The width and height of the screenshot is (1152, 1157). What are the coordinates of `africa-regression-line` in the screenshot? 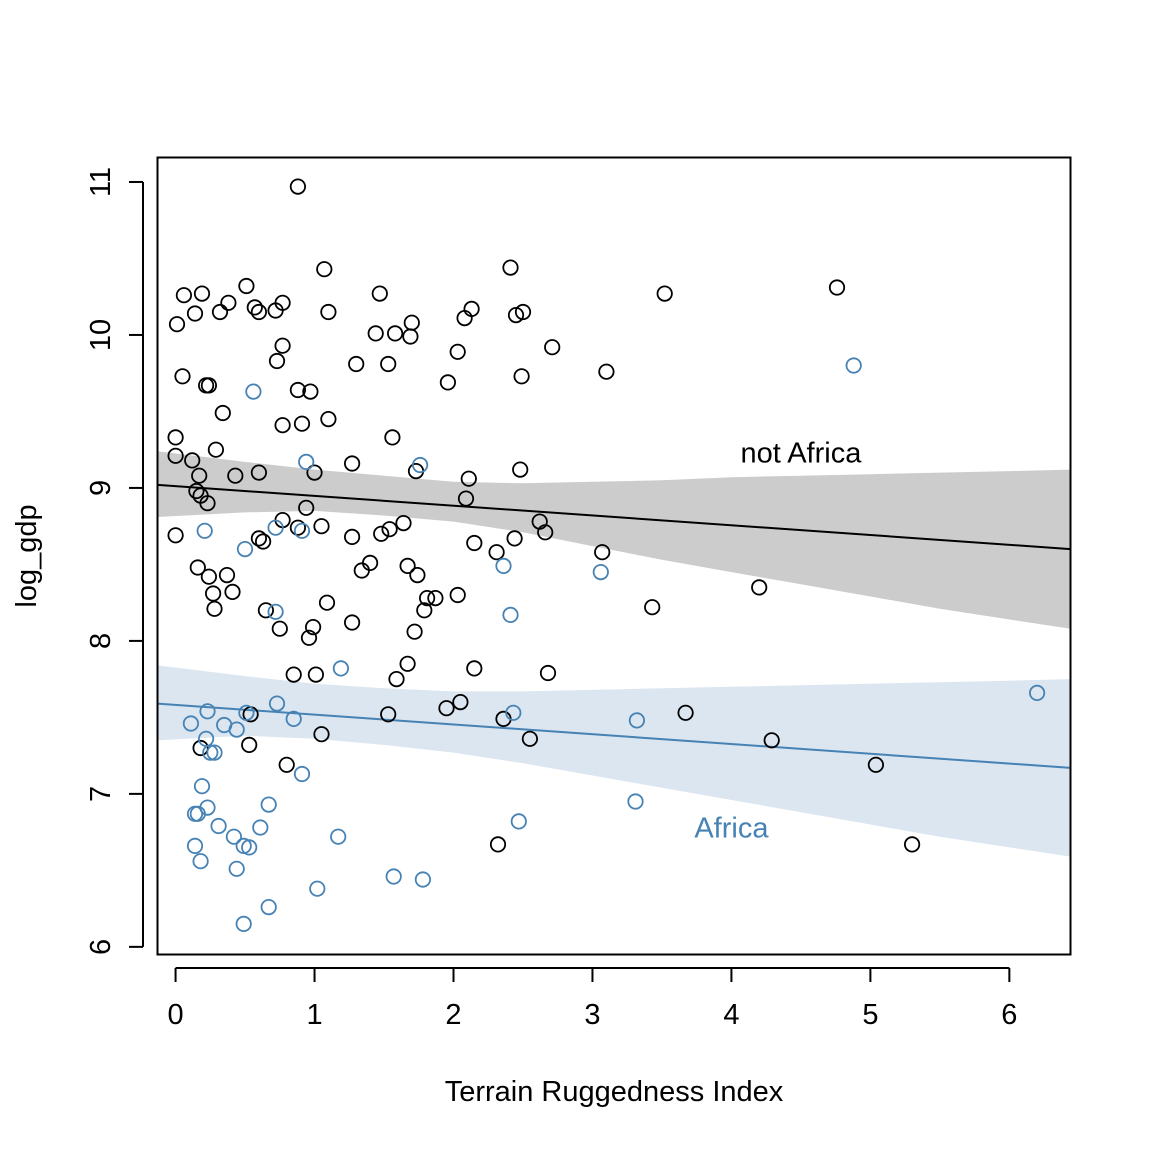 It's located at (614, 735).